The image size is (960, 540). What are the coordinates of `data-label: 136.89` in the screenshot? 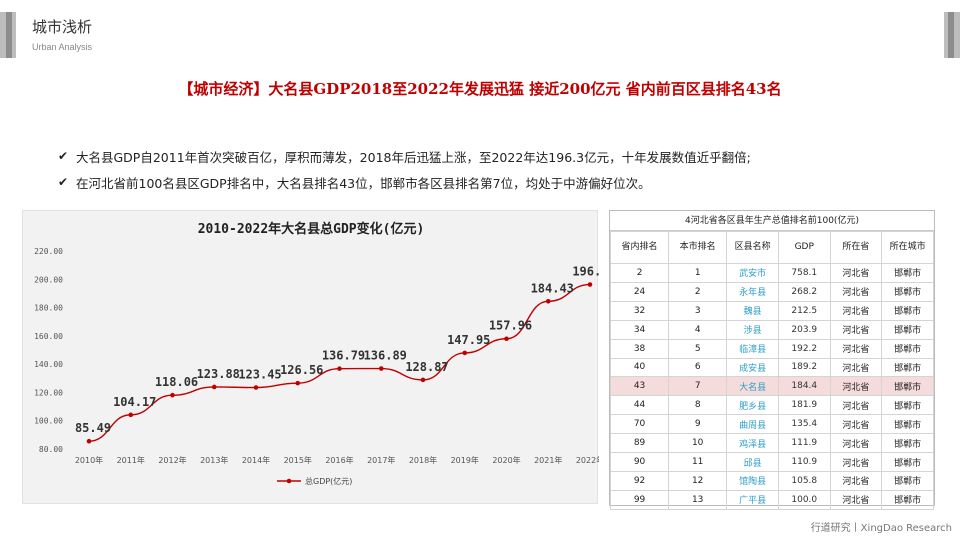 It's located at (385, 356).